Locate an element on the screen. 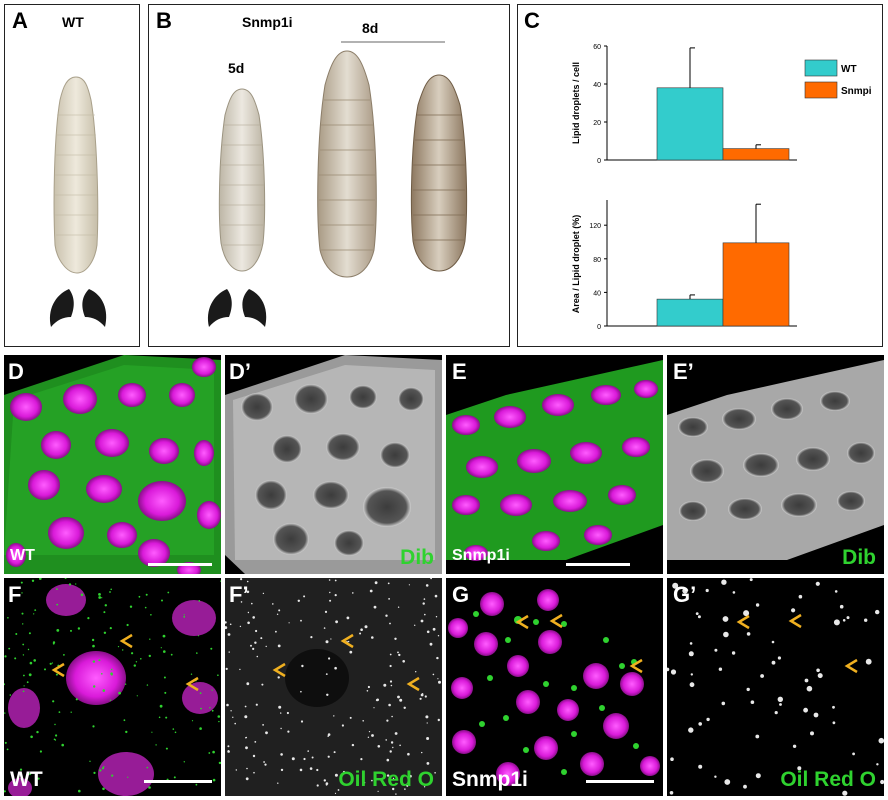 This screenshot has height=800, width=888. panel-b-age-5d: 5d is located at coordinates (236, 68).